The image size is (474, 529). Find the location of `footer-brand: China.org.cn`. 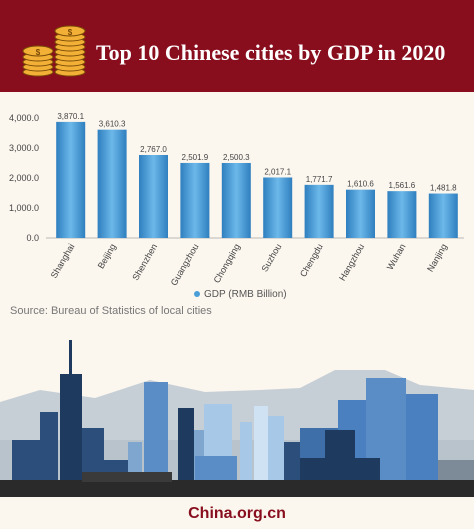

footer-brand: China.org.cn is located at coordinates (237, 513).